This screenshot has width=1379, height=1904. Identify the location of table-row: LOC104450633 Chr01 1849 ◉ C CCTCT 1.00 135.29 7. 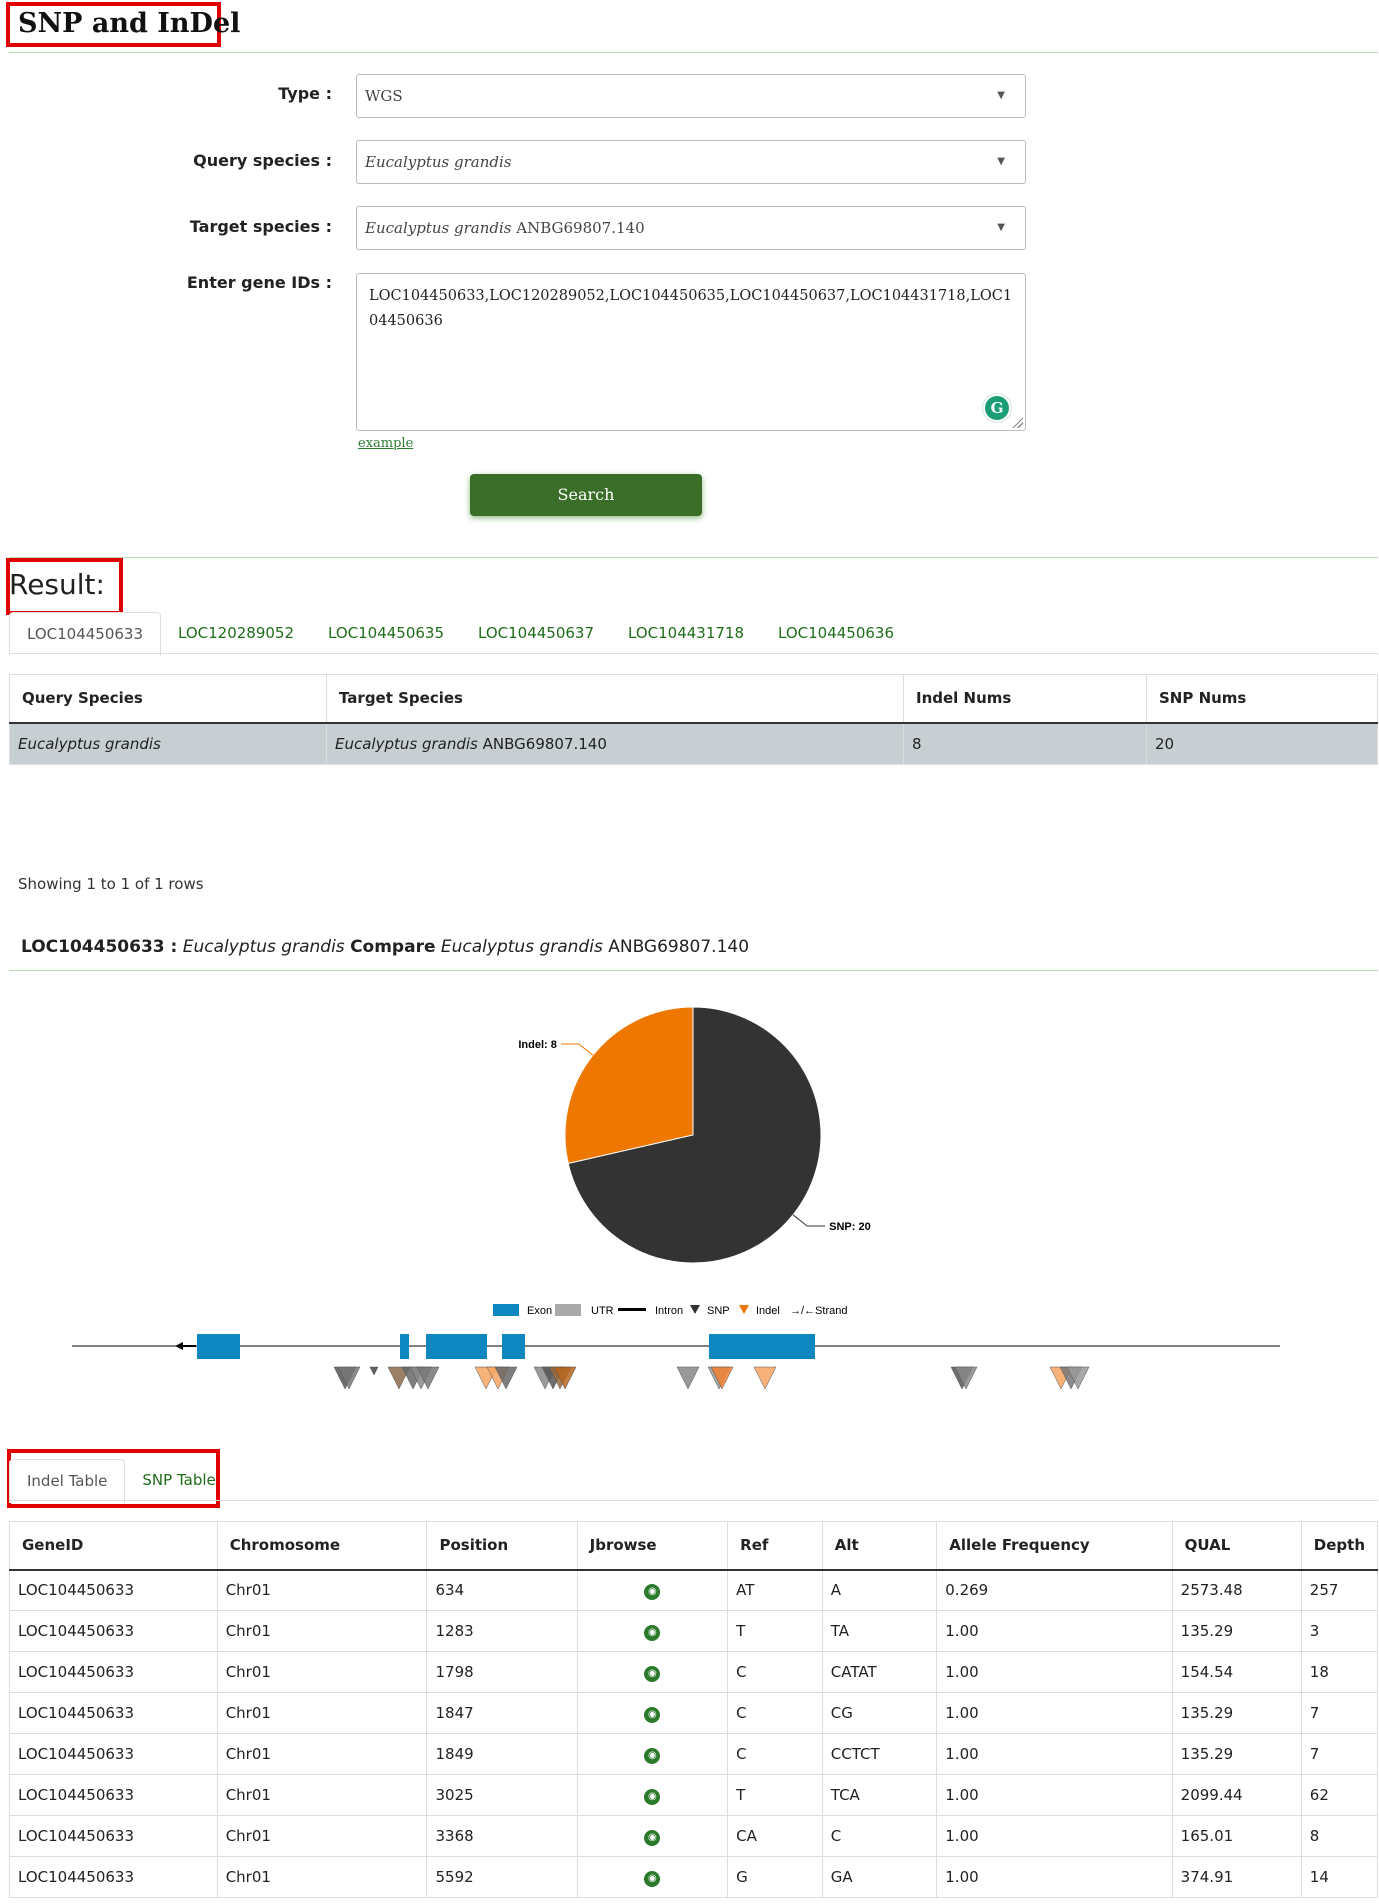
(694, 1754).